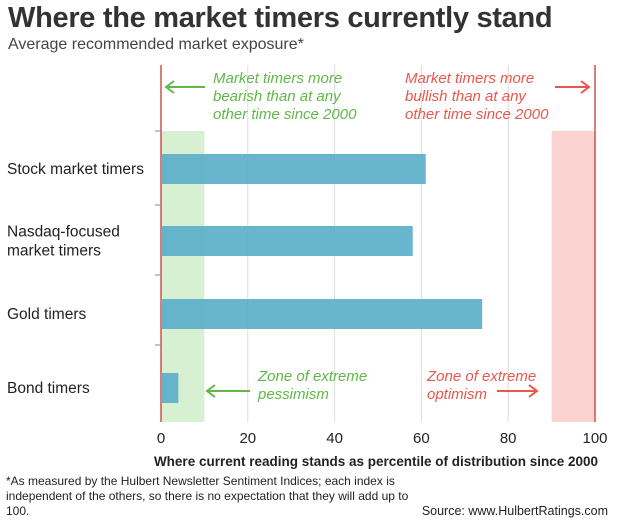 This screenshot has width=620, height=525. Describe the element at coordinates (247, 438) in the screenshot. I see `x-tick-label: 20` at that location.